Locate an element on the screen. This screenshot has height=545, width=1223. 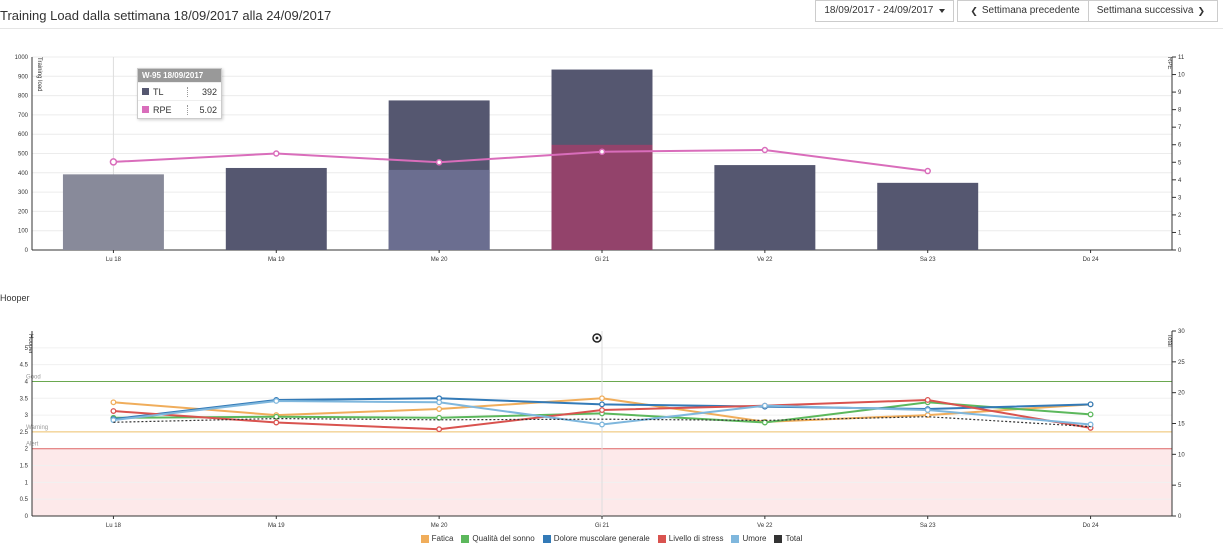
y-tick-label: 200 is located at coordinates (23, 212).